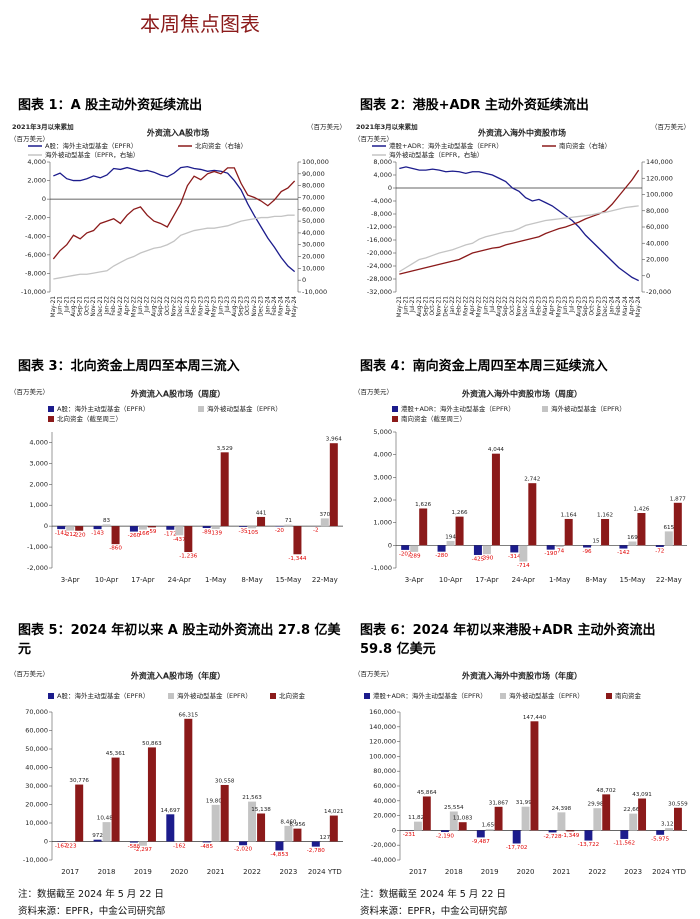 The image size is (700, 919). Describe the element at coordinates (569, 515) in the screenshot. I see `data-label: 1,164` at that location.